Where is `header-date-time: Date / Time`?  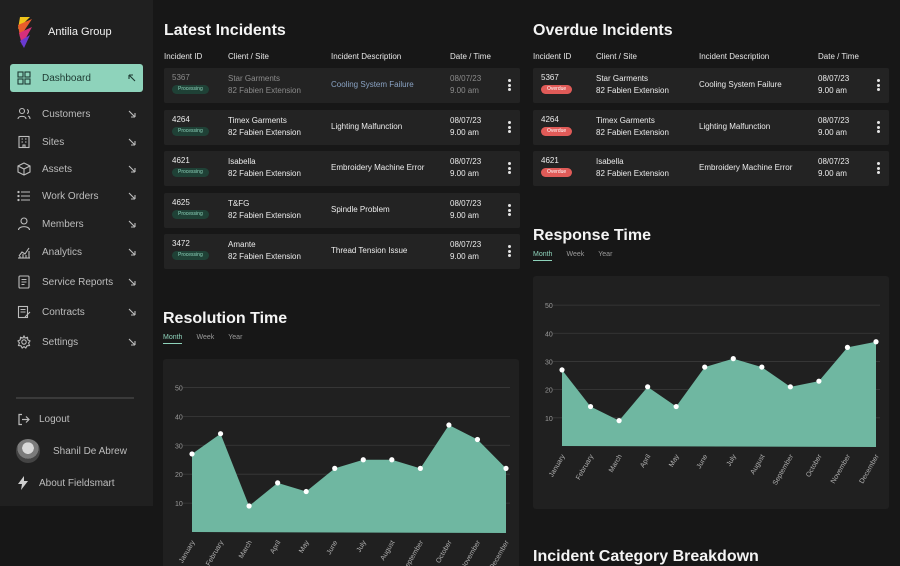 header-date-time: Date / Time is located at coordinates (470, 56).